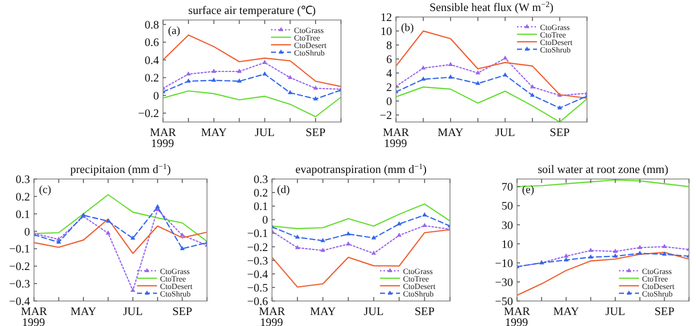 Image resolution: width=696 pixels, height=326 pixels. Describe the element at coordinates (504, 282) in the screenshot. I see `y-tick-label: −30` at that location.